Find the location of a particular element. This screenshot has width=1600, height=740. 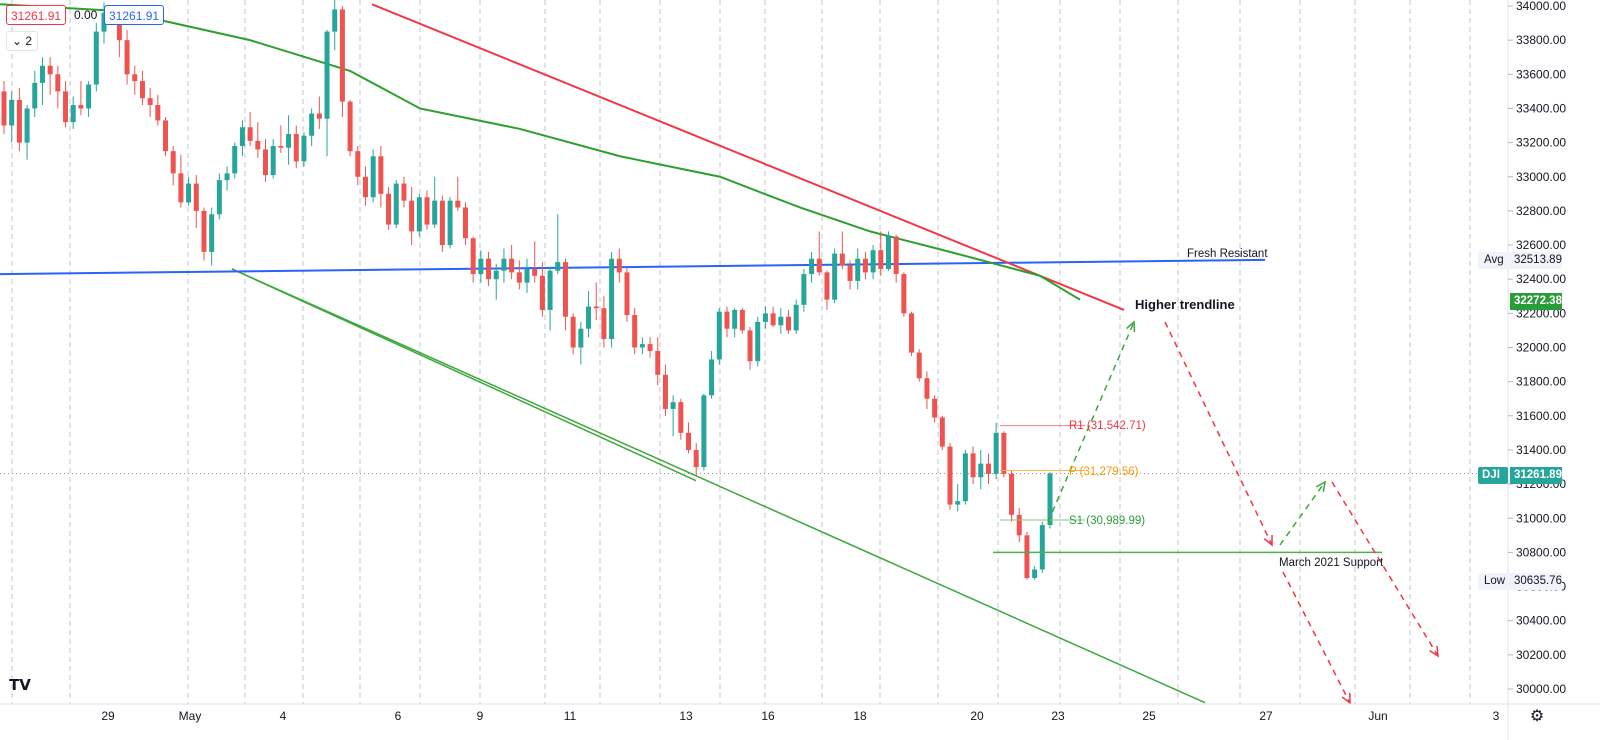

y-tick-label: 32000.00 is located at coordinates (1541, 348).